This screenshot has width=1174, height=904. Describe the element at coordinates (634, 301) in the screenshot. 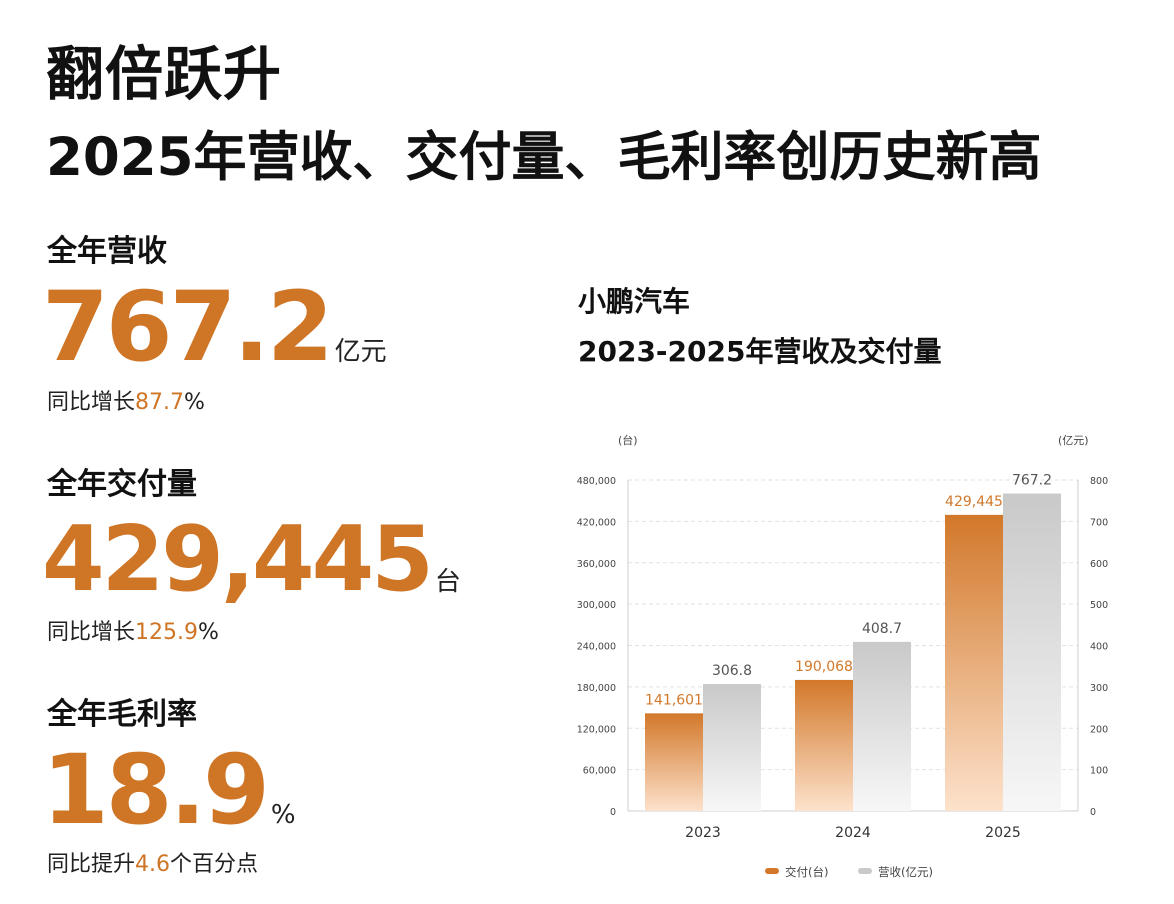

I see `chart-caption-company: 小鹏汽车` at that location.